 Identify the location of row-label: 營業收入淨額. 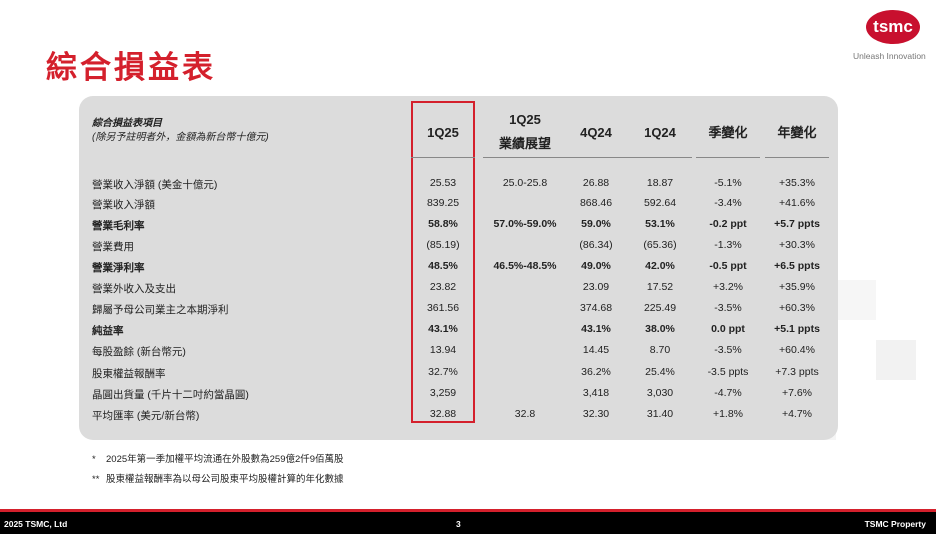
(123, 205).